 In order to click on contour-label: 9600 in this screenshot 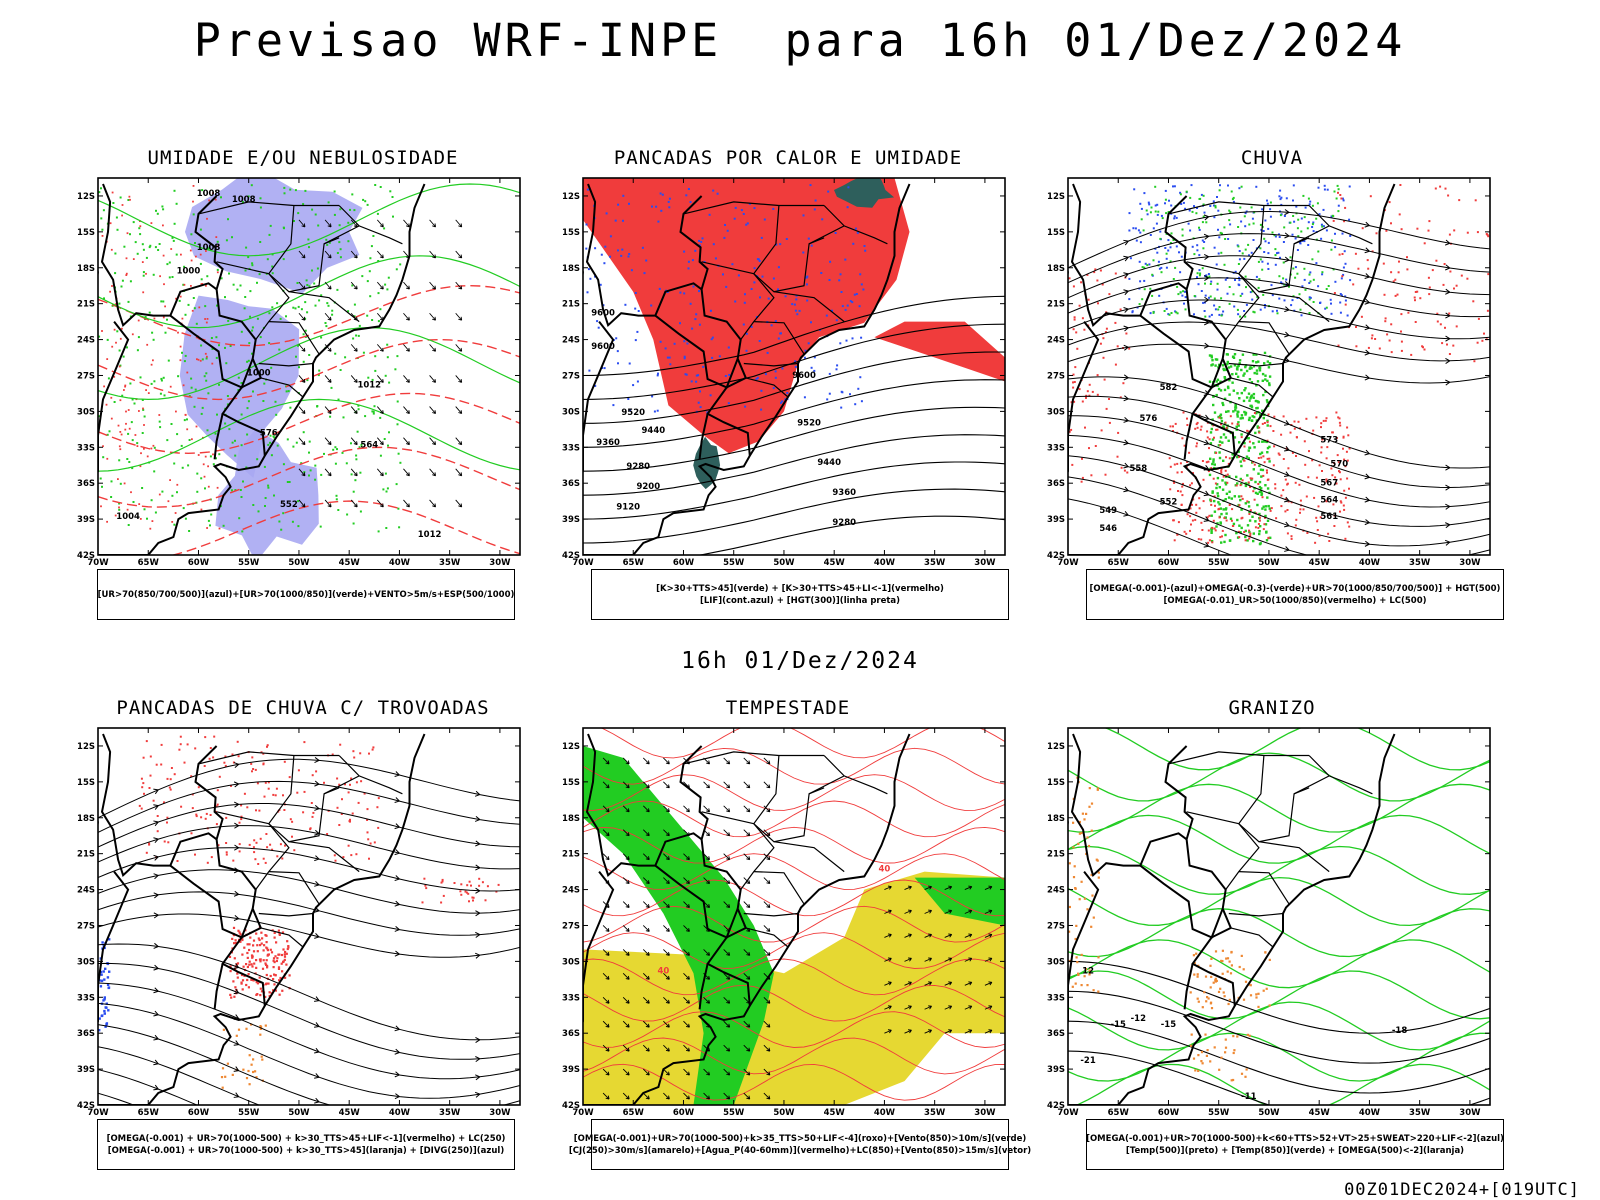, I will do `click(603, 347)`.